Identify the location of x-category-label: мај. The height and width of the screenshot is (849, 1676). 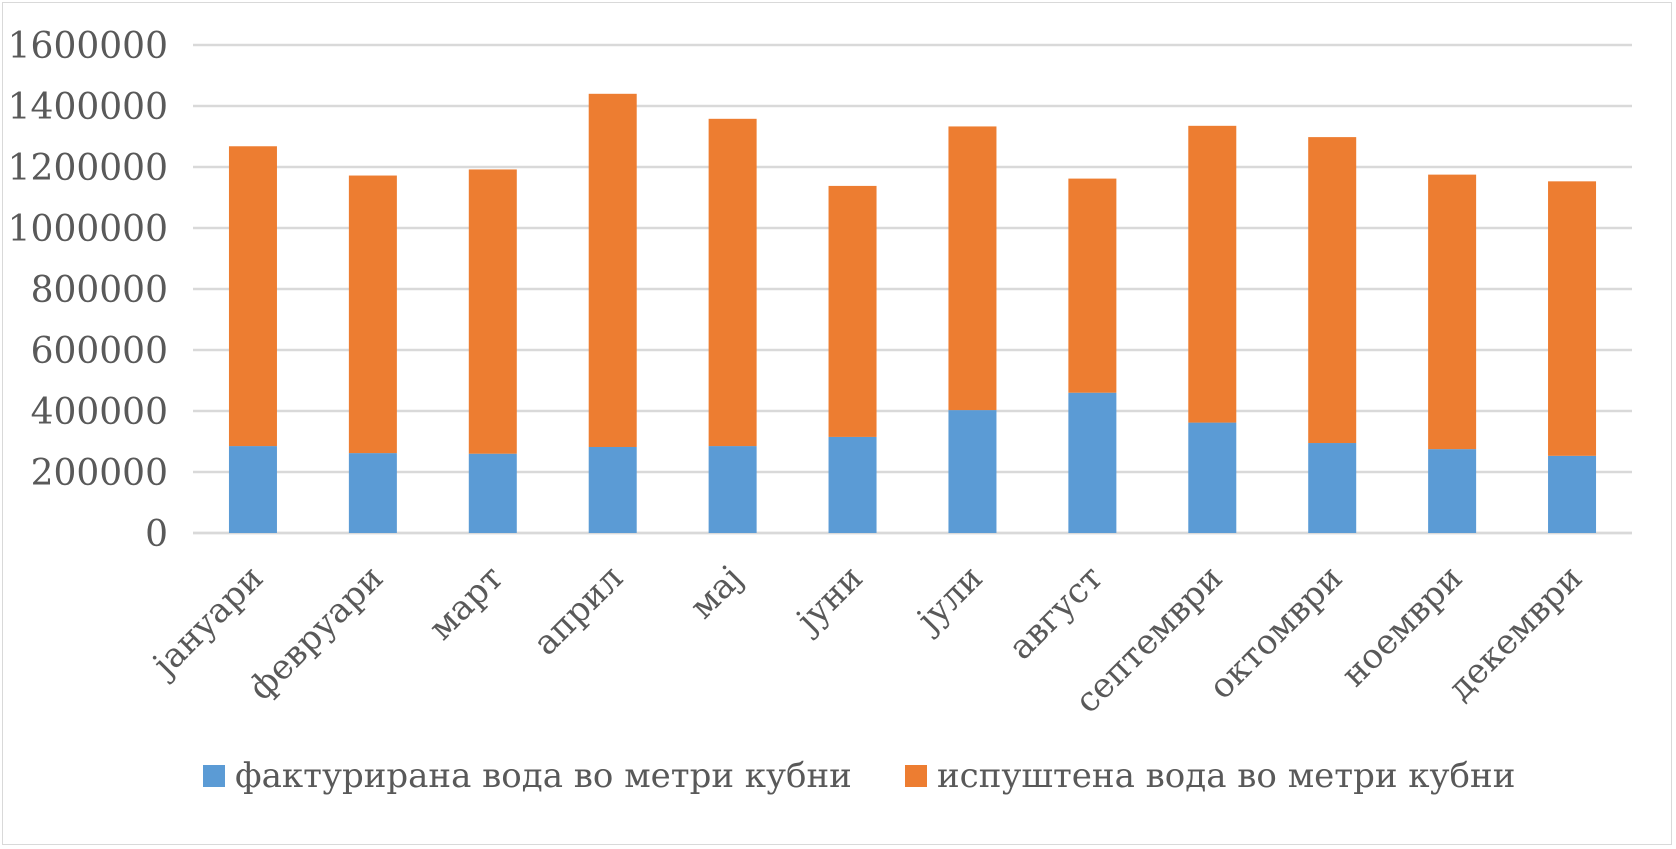
(716, 592).